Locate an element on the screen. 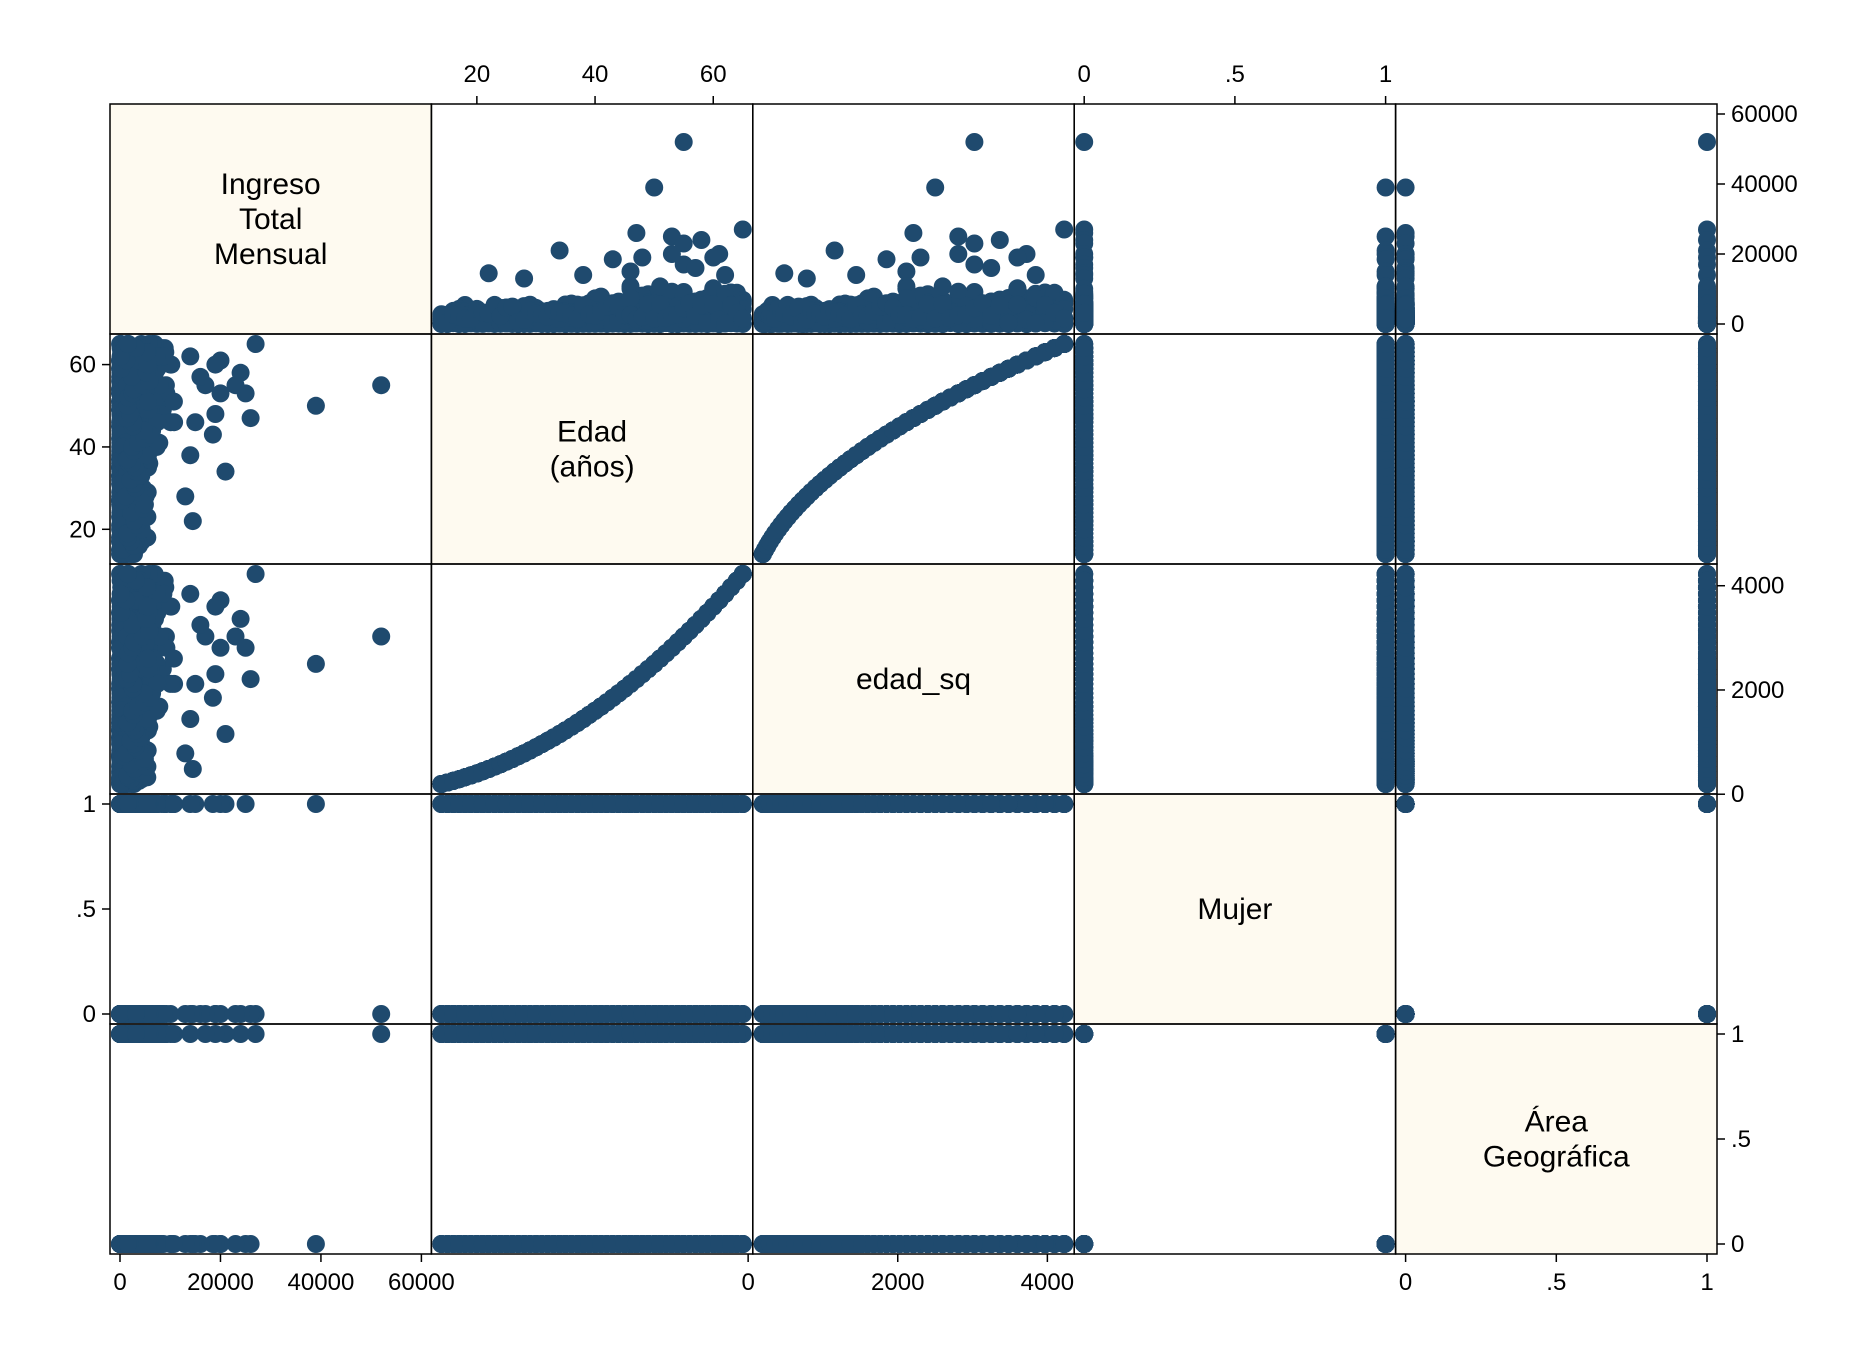 Image resolution: width=1868 pixels, height=1358 pixels. cell-points-ingreso-vs-edad_sq is located at coordinates (913, 233).